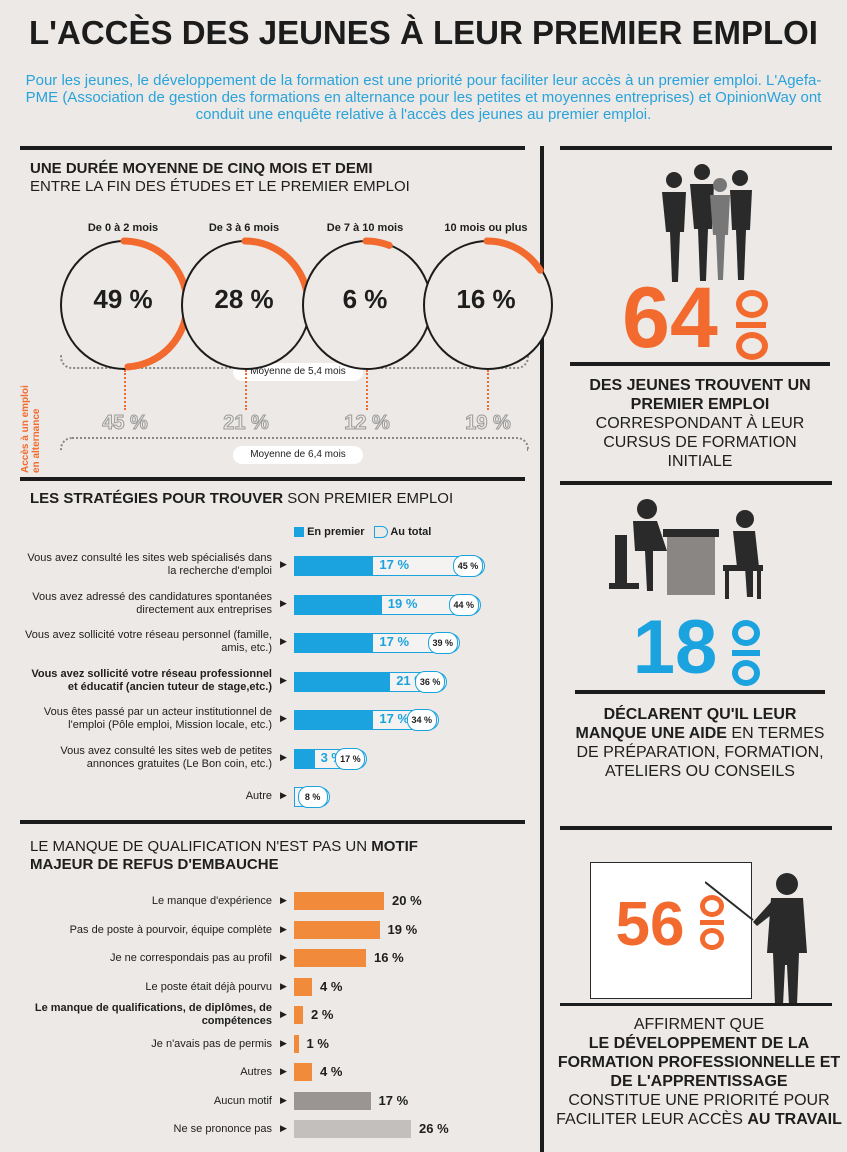 Image resolution: width=847 pixels, height=1152 pixels. What do you see at coordinates (242, 1100) in the screenshot?
I see `refusal-label: Aucun motif` at bounding box center [242, 1100].